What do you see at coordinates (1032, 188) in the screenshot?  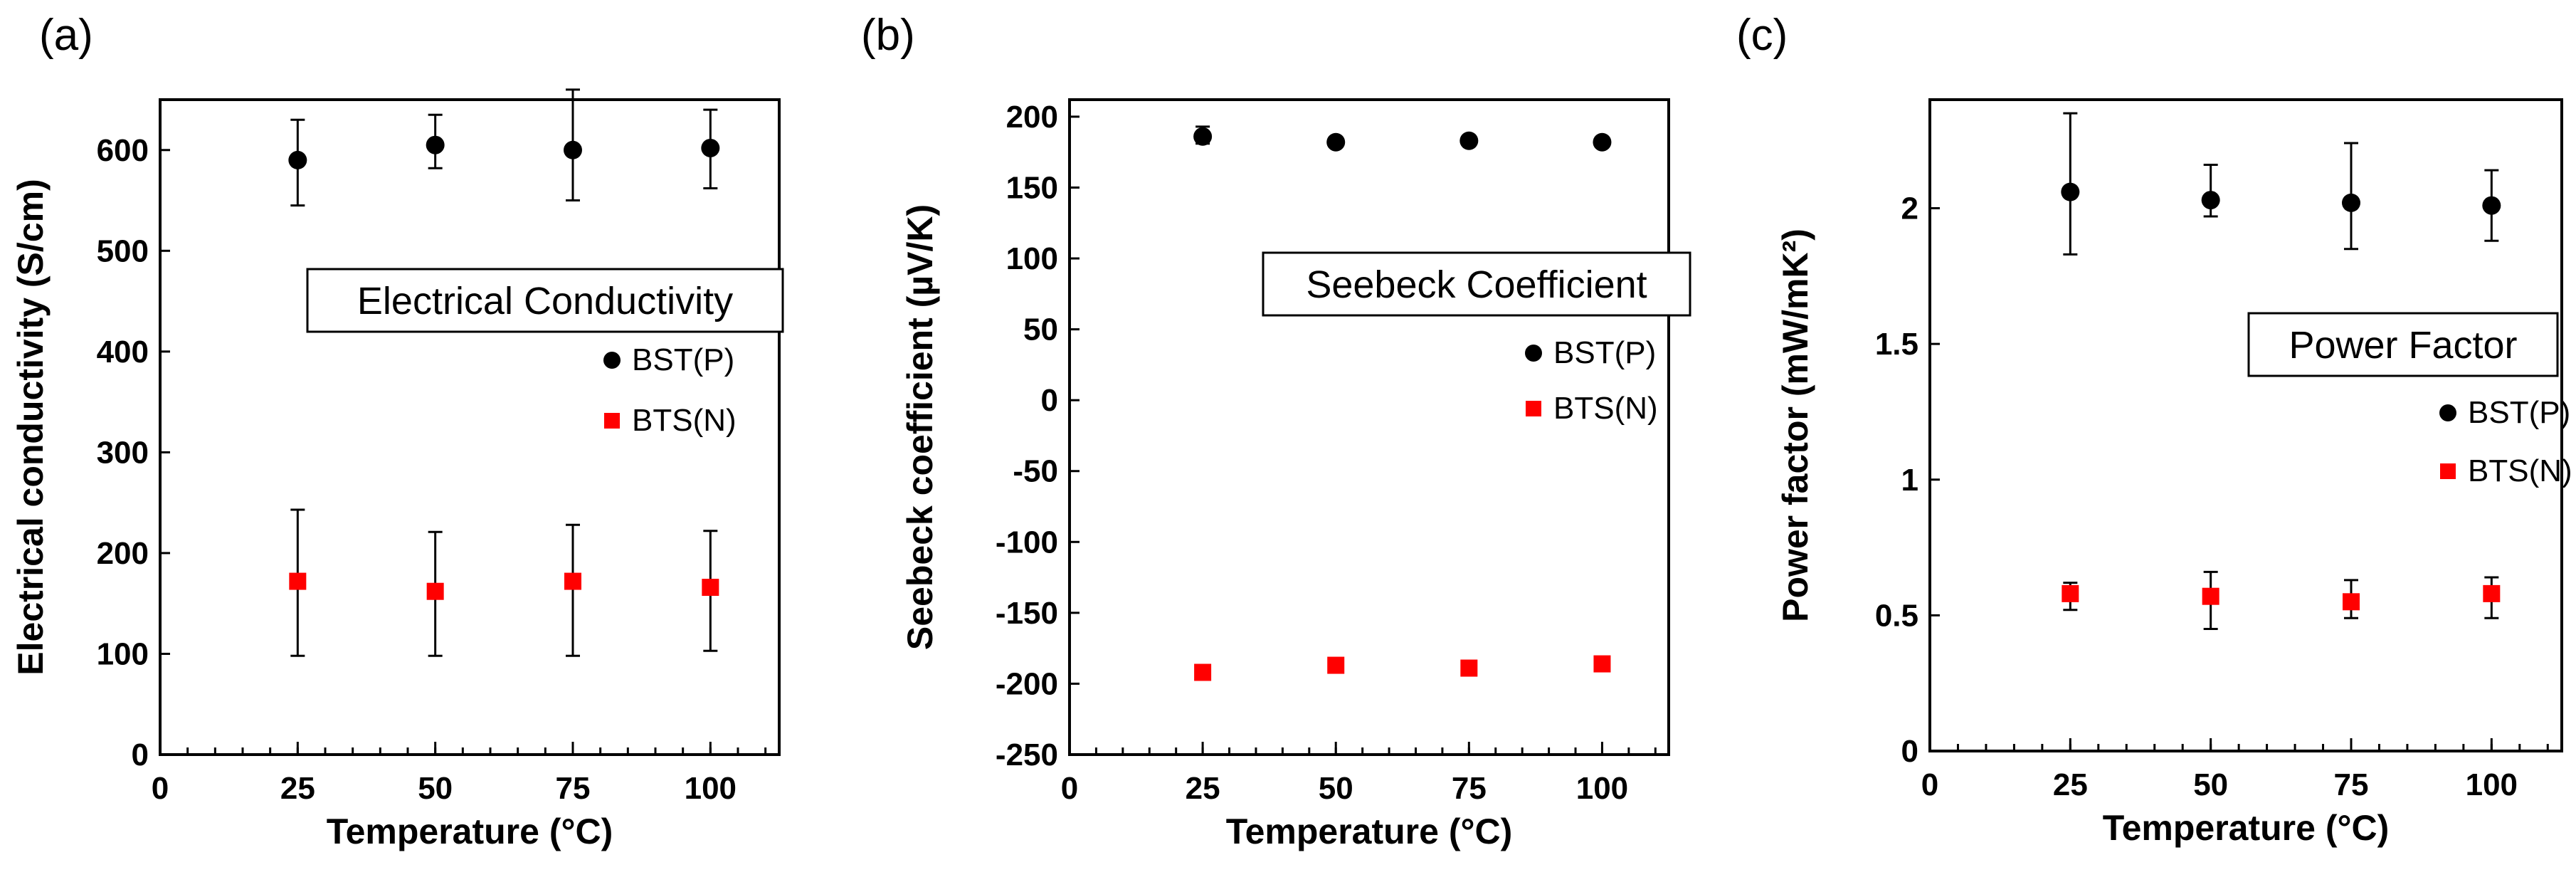 I see `y-tick-label: 150` at bounding box center [1032, 188].